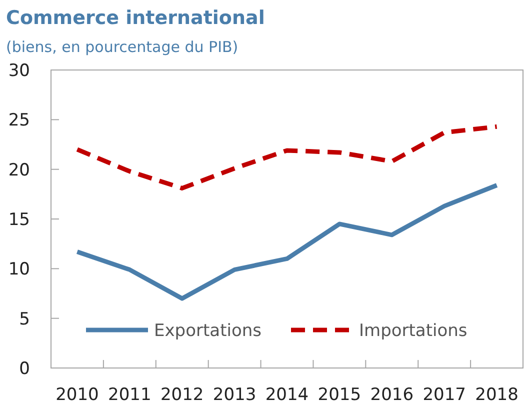 The width and height of the screenshot is (527, 409). What do you see at coordinates (392, 395) in the screenshot?
I see `x-tick-label: 2016` at bounding box center [392, 395].